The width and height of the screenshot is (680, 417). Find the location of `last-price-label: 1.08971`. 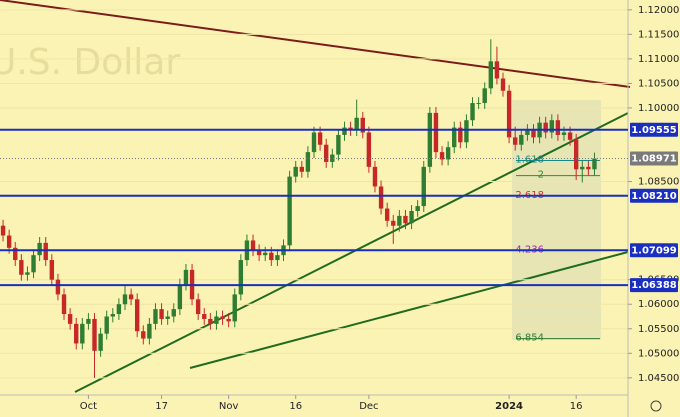

last-price-label: 1.08971 is located at coordinates (654, 158).